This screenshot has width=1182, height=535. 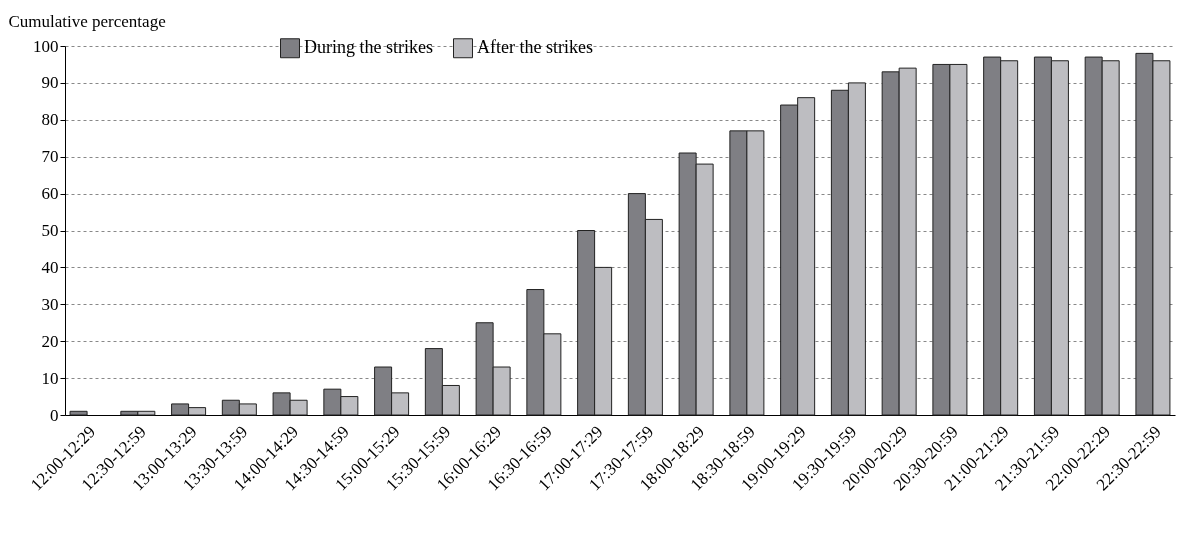 I want to click on y-tick-label: 80, so click(x=50, y=120).